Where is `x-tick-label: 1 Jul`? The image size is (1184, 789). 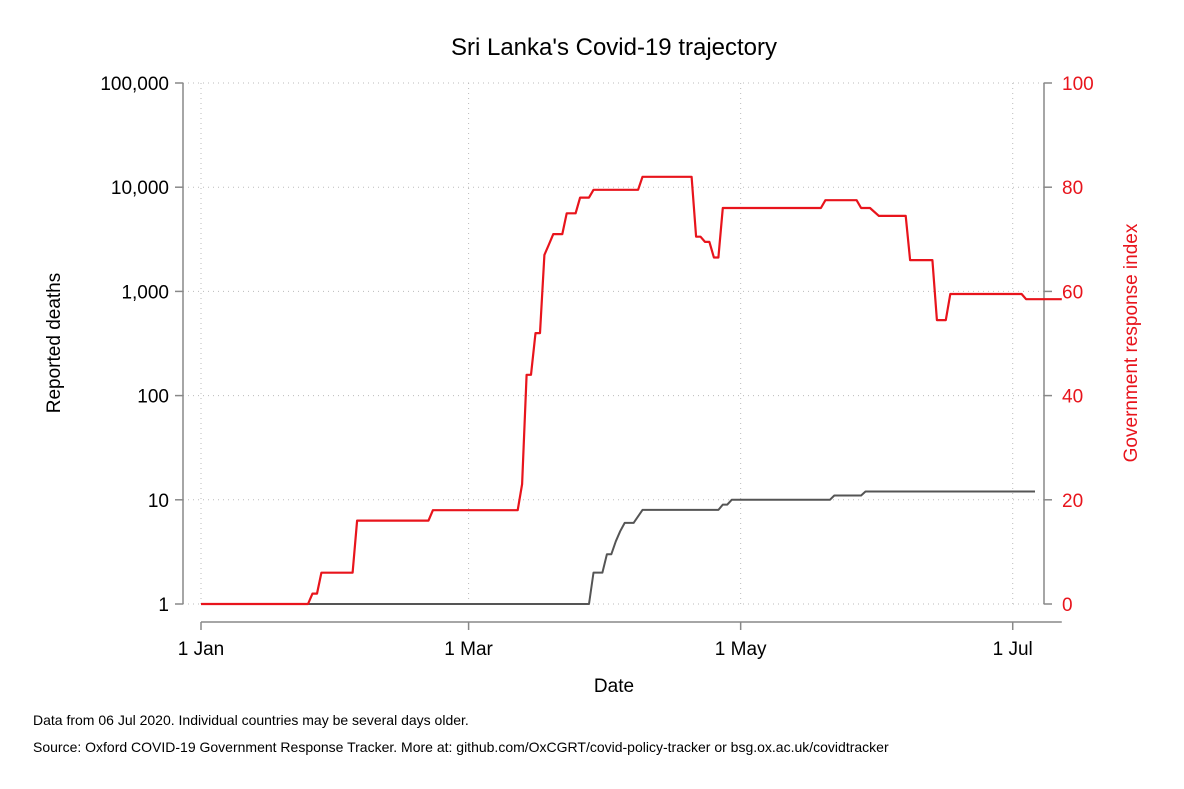
x-tick-label: 1 Jul is located at coordinates (1013, 649).